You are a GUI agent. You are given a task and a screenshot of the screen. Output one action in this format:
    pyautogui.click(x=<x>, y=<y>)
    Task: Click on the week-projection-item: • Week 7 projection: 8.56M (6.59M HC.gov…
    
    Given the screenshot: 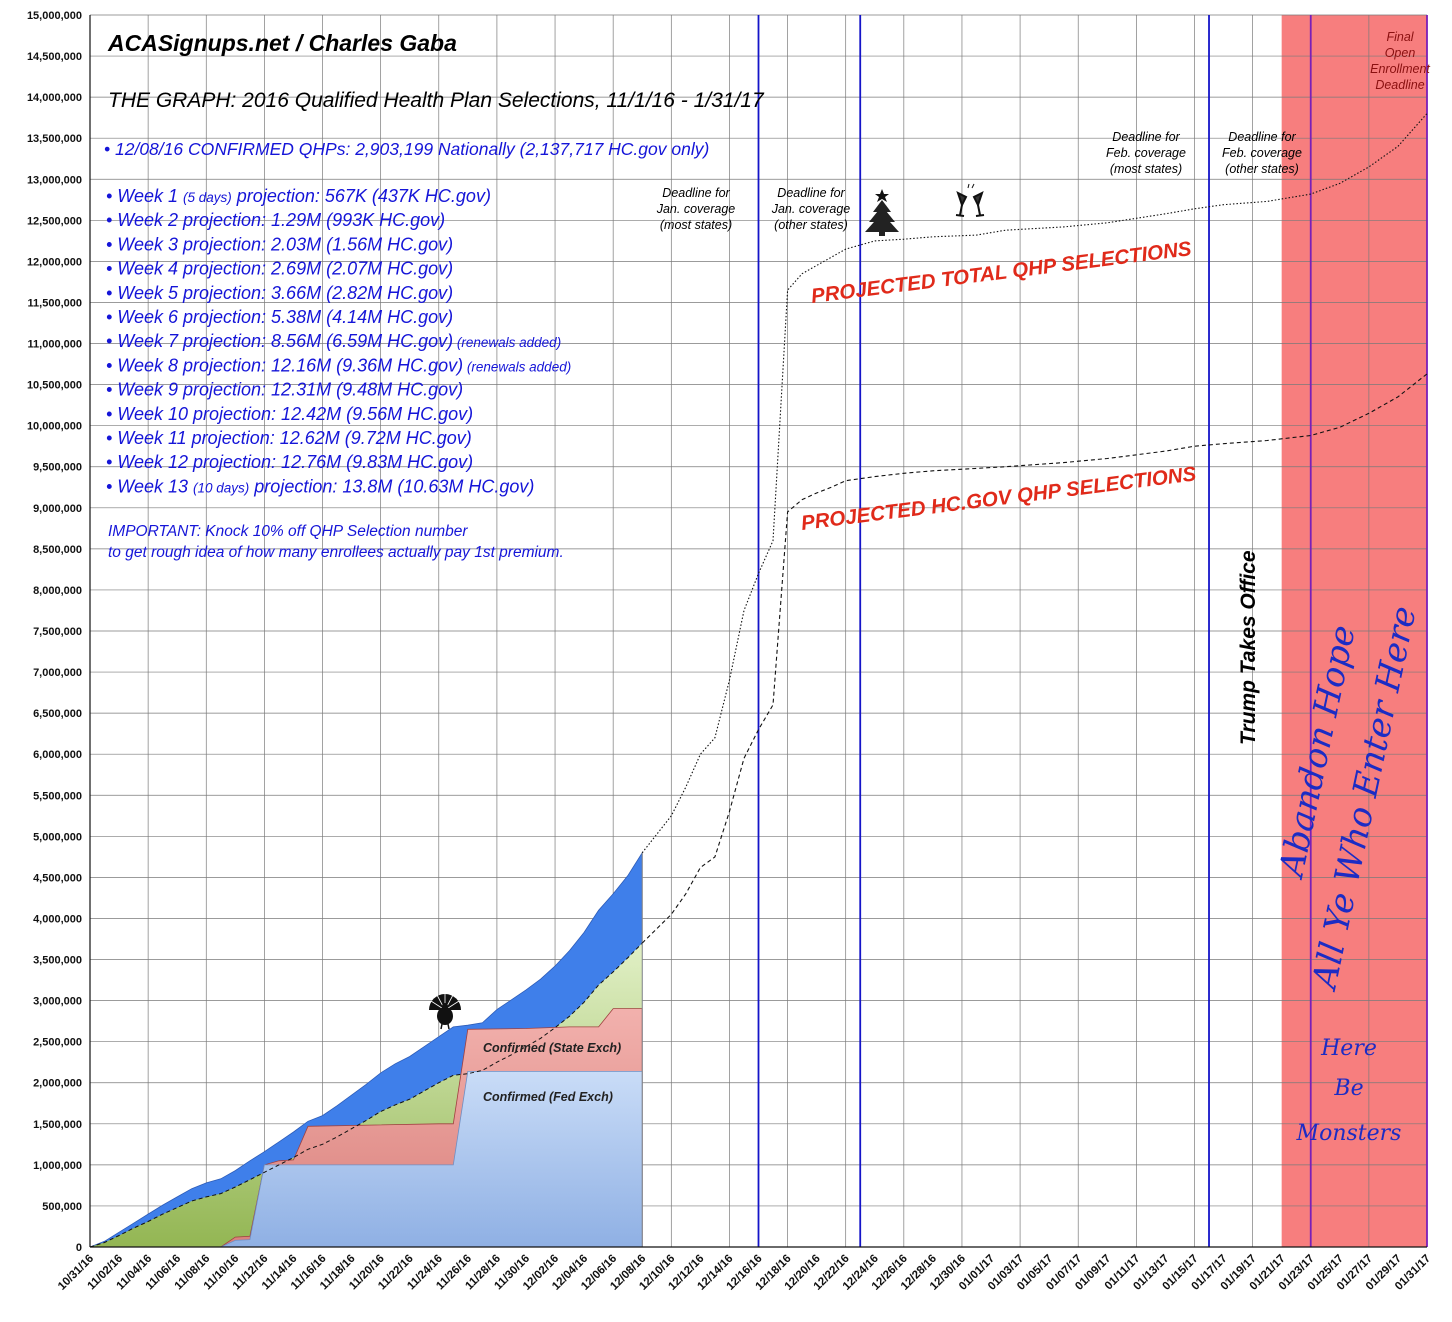 What is the action you would take?
    pyautogui.click(x=333, y=341)
    